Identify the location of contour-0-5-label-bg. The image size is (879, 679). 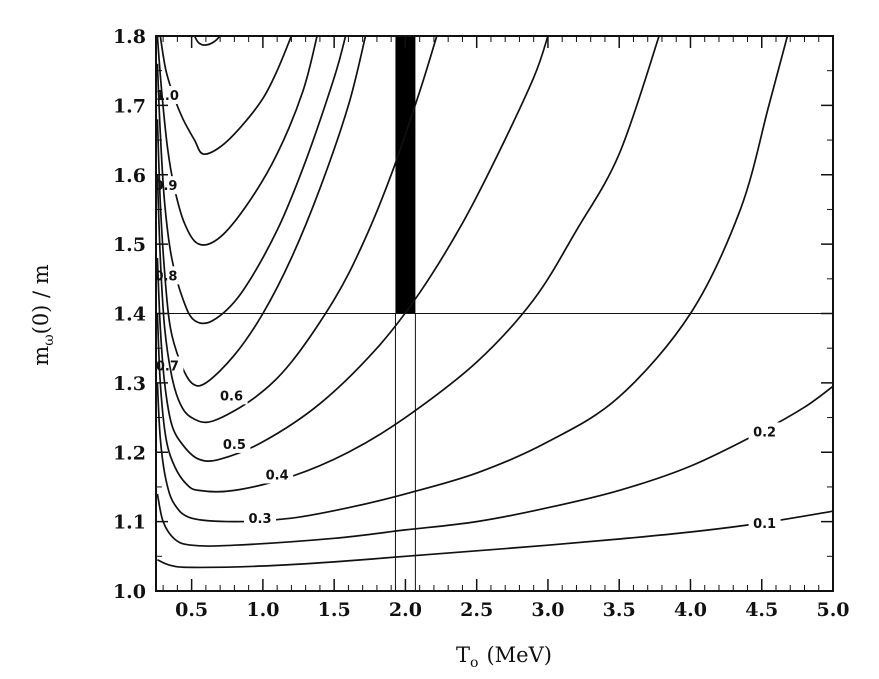
(234, 443).